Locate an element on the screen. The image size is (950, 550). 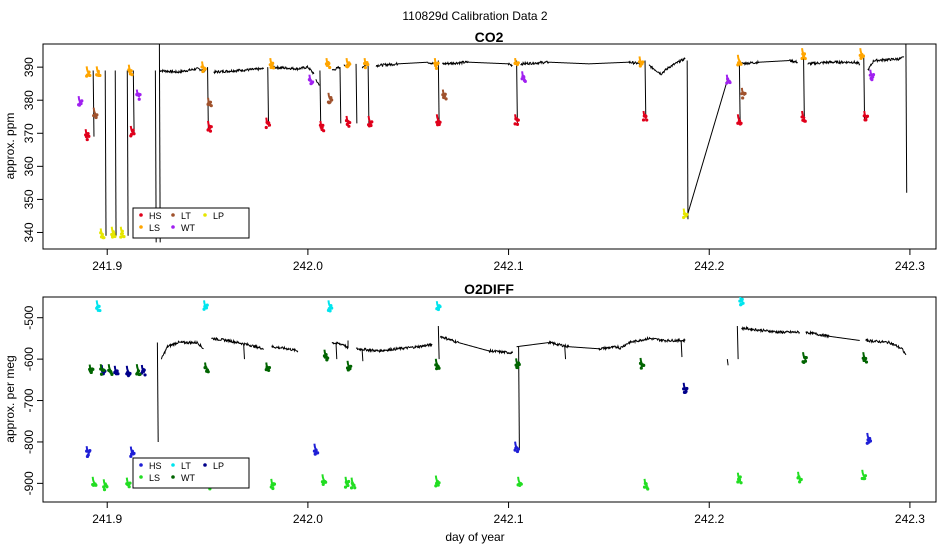
o2diff-y-tick-label: -900 is located at coordinates (29, 483).